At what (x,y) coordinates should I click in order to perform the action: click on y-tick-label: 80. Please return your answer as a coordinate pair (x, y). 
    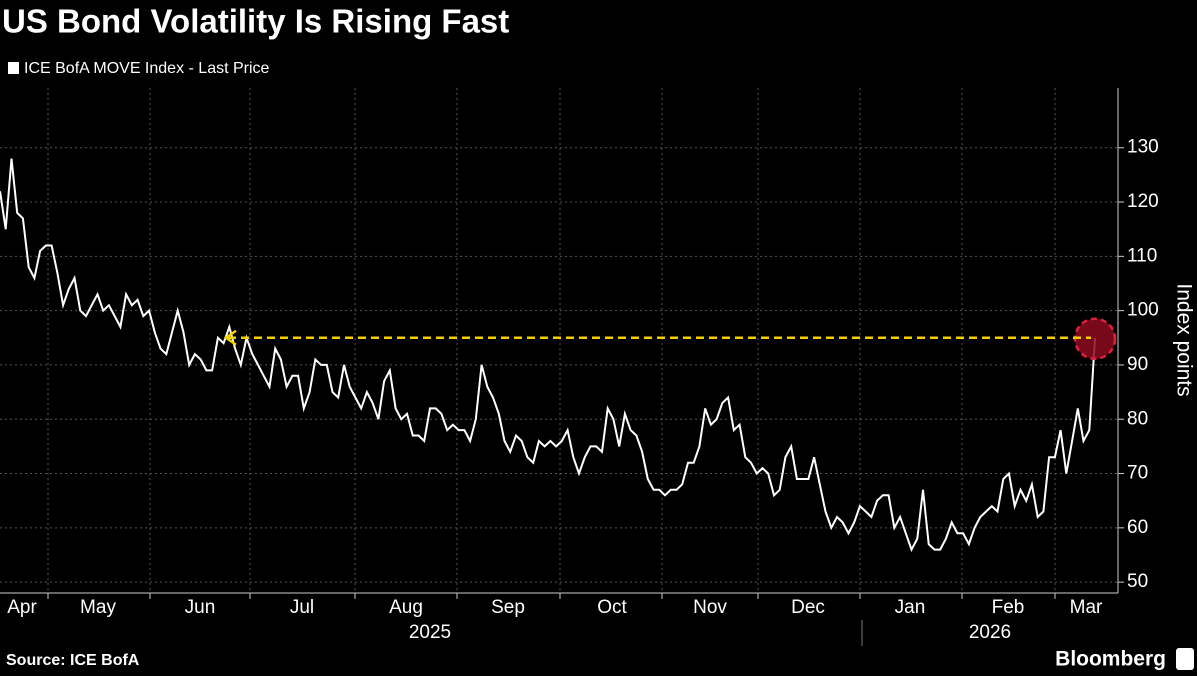
    Looking at the image, I should click on (1137, 418).